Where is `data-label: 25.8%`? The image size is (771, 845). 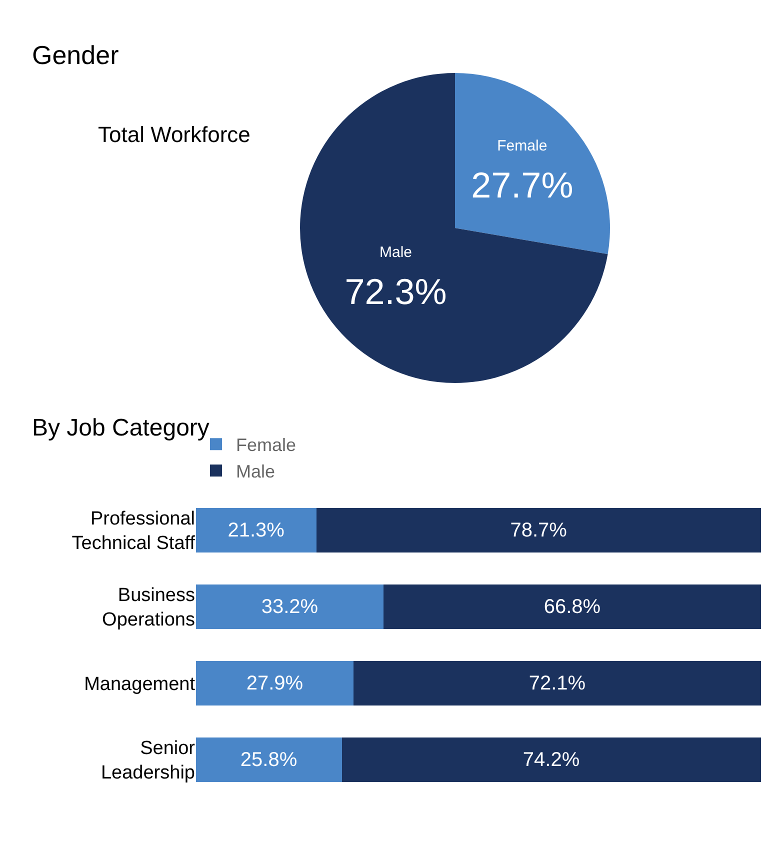
data-label: 25.8% is located at coordinates (269, 759).